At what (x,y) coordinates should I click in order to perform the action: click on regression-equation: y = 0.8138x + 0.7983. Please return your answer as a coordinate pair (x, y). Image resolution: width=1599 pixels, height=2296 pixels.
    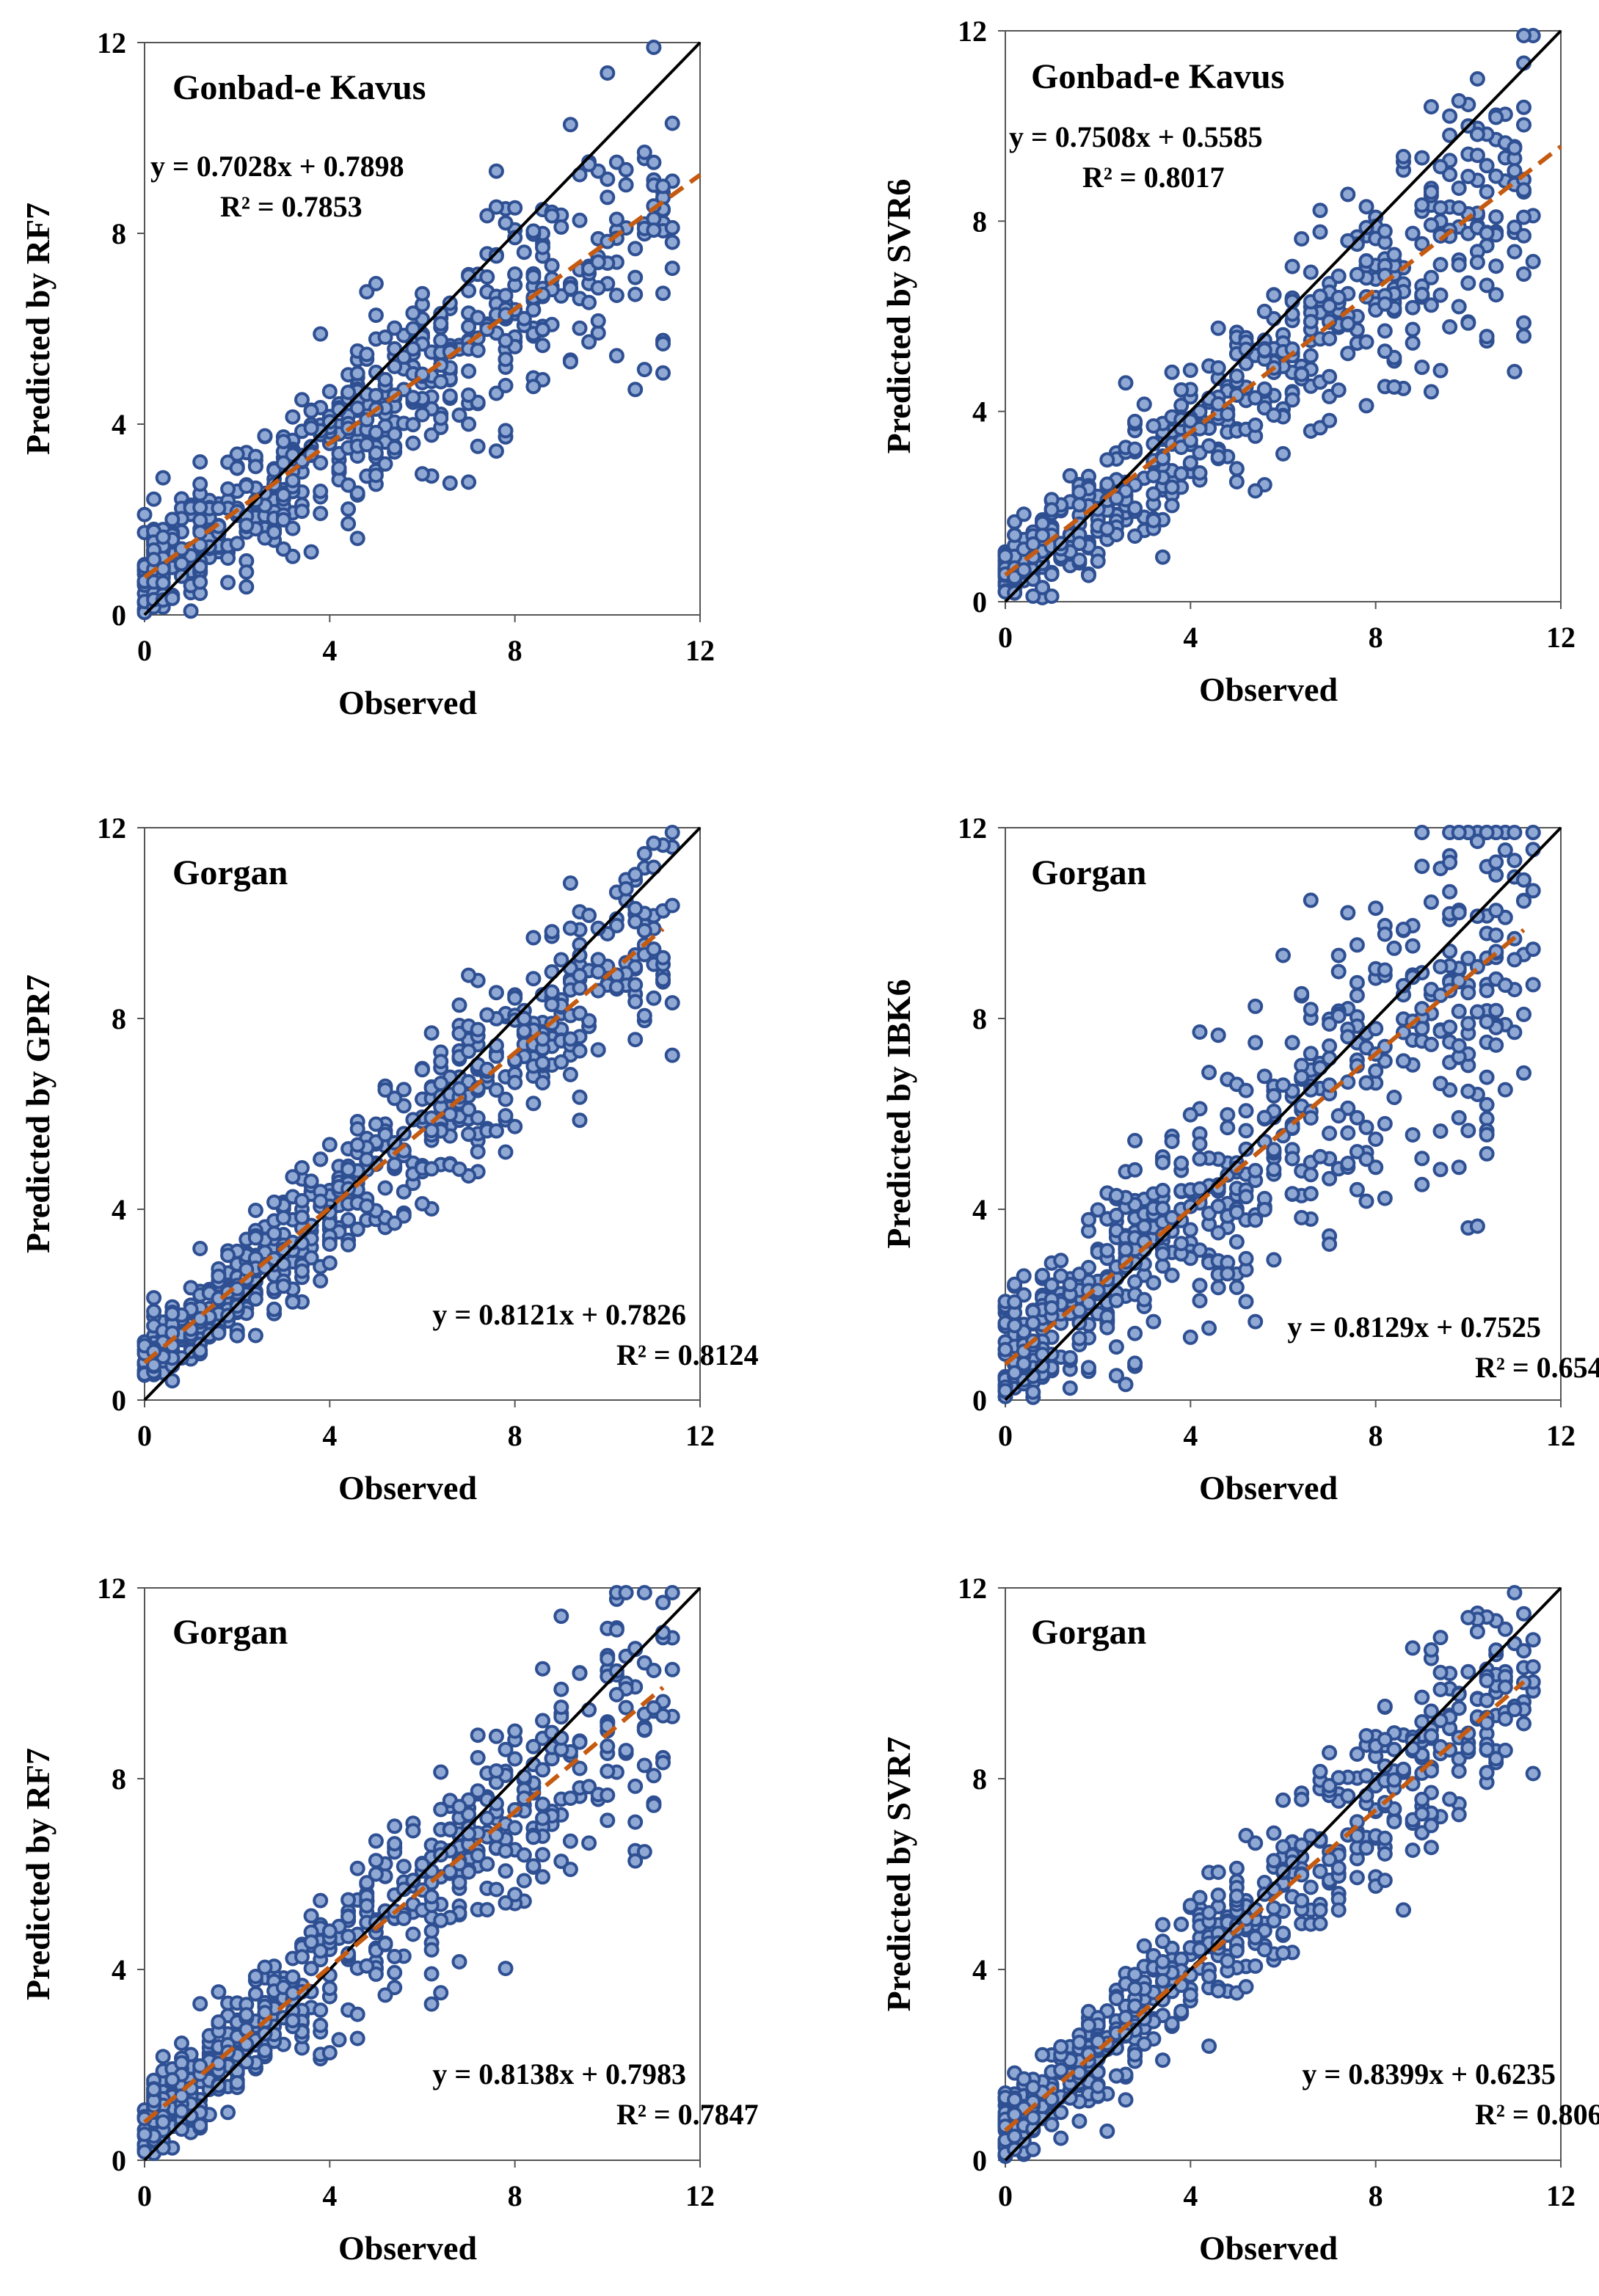
    Looking at the image, I should click on (559, 2074).